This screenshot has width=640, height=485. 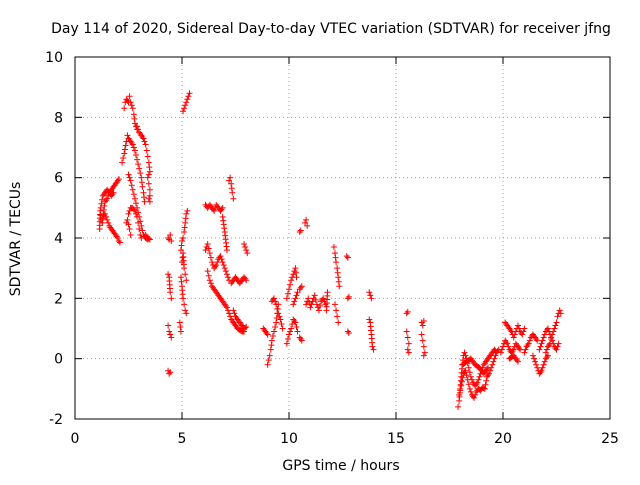 I want to click on x-tick-label: 0, so click(x=75, y=439).